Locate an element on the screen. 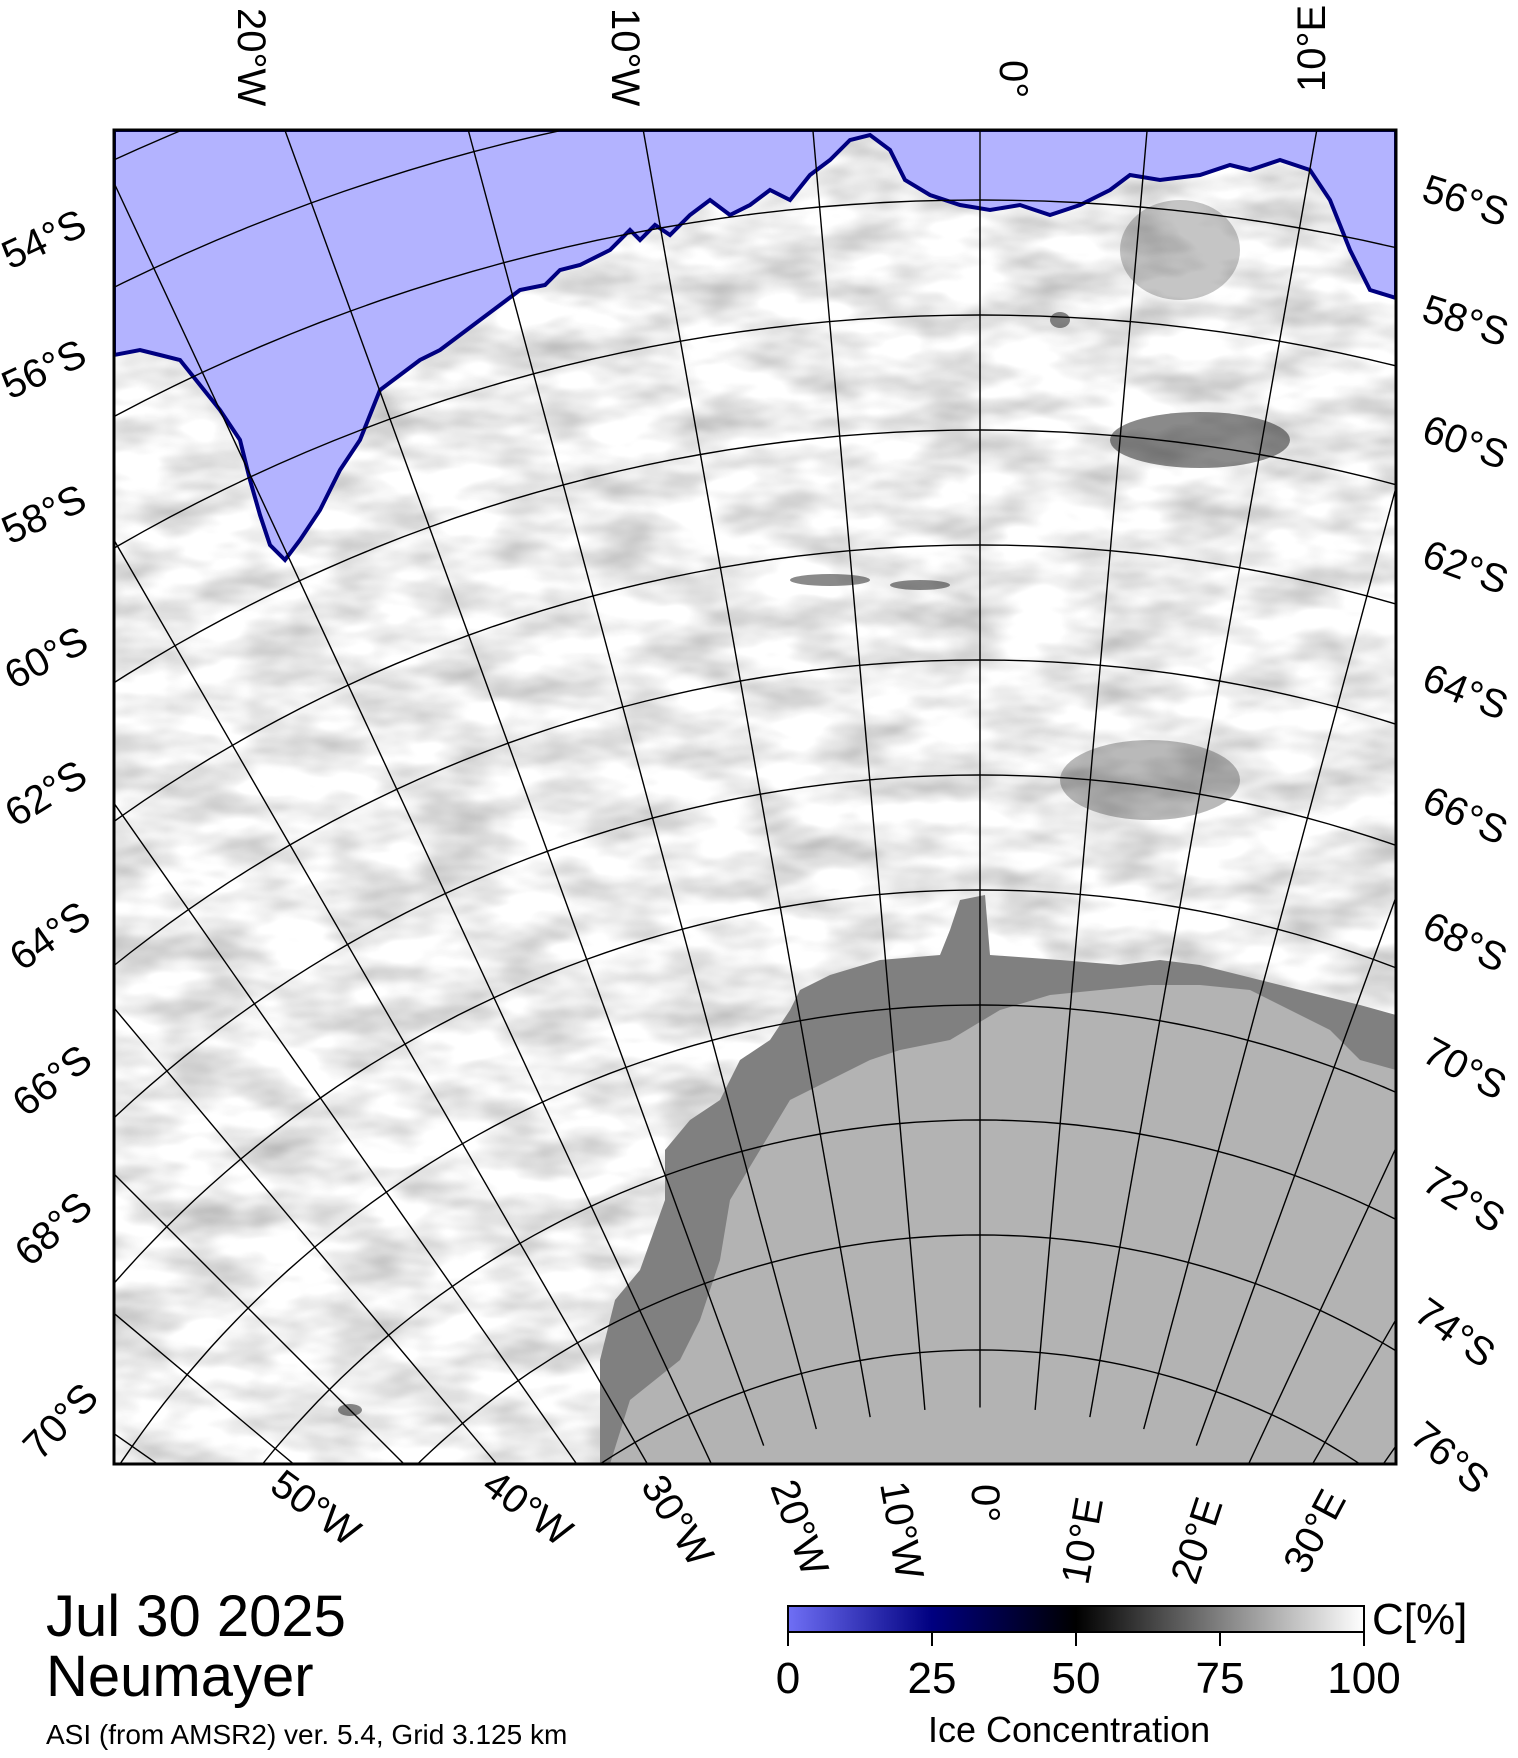 This screenshot has height=1758, width=1518. colorbar-ticks is located at coordinates (1076, 1639).